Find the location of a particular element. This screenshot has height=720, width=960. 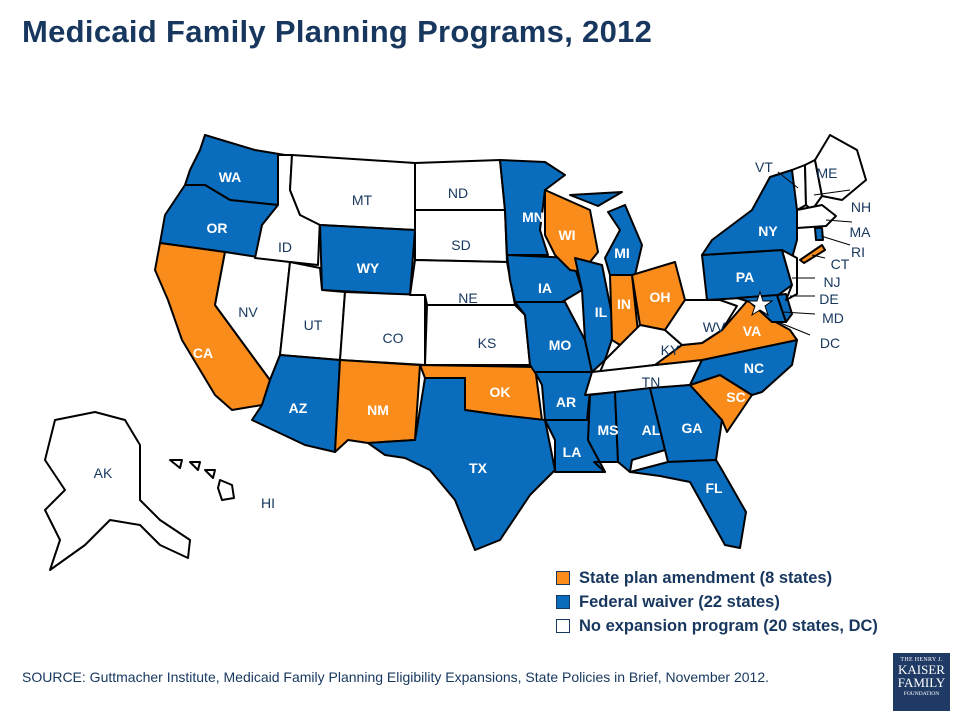

state-label: MT is located at coordinates (362, 200).